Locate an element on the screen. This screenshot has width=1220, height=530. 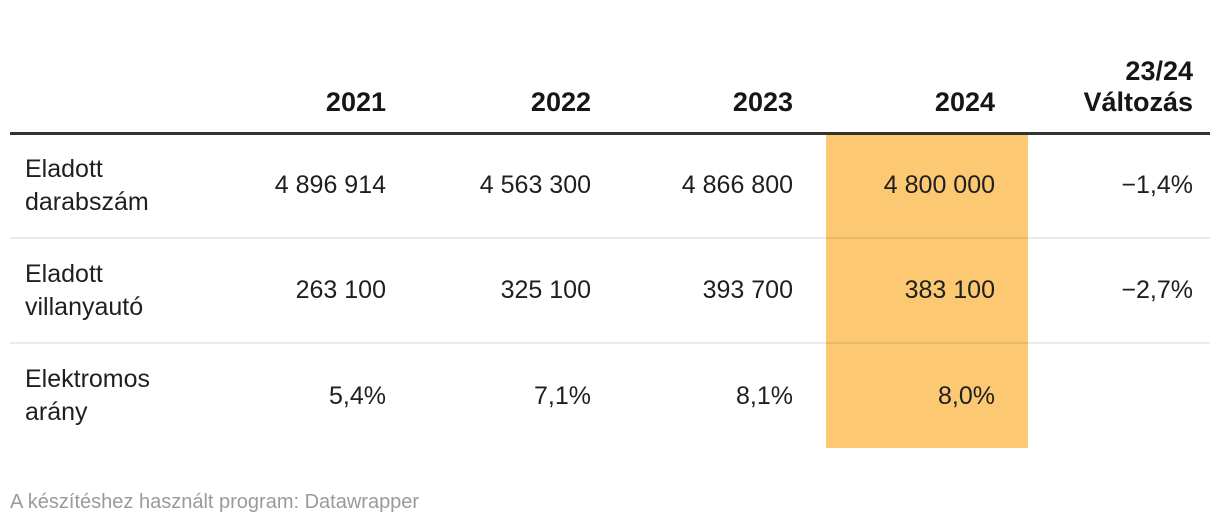
column-header-change-23-24: 23/24 Változás is located at coordinates (1119, 90).